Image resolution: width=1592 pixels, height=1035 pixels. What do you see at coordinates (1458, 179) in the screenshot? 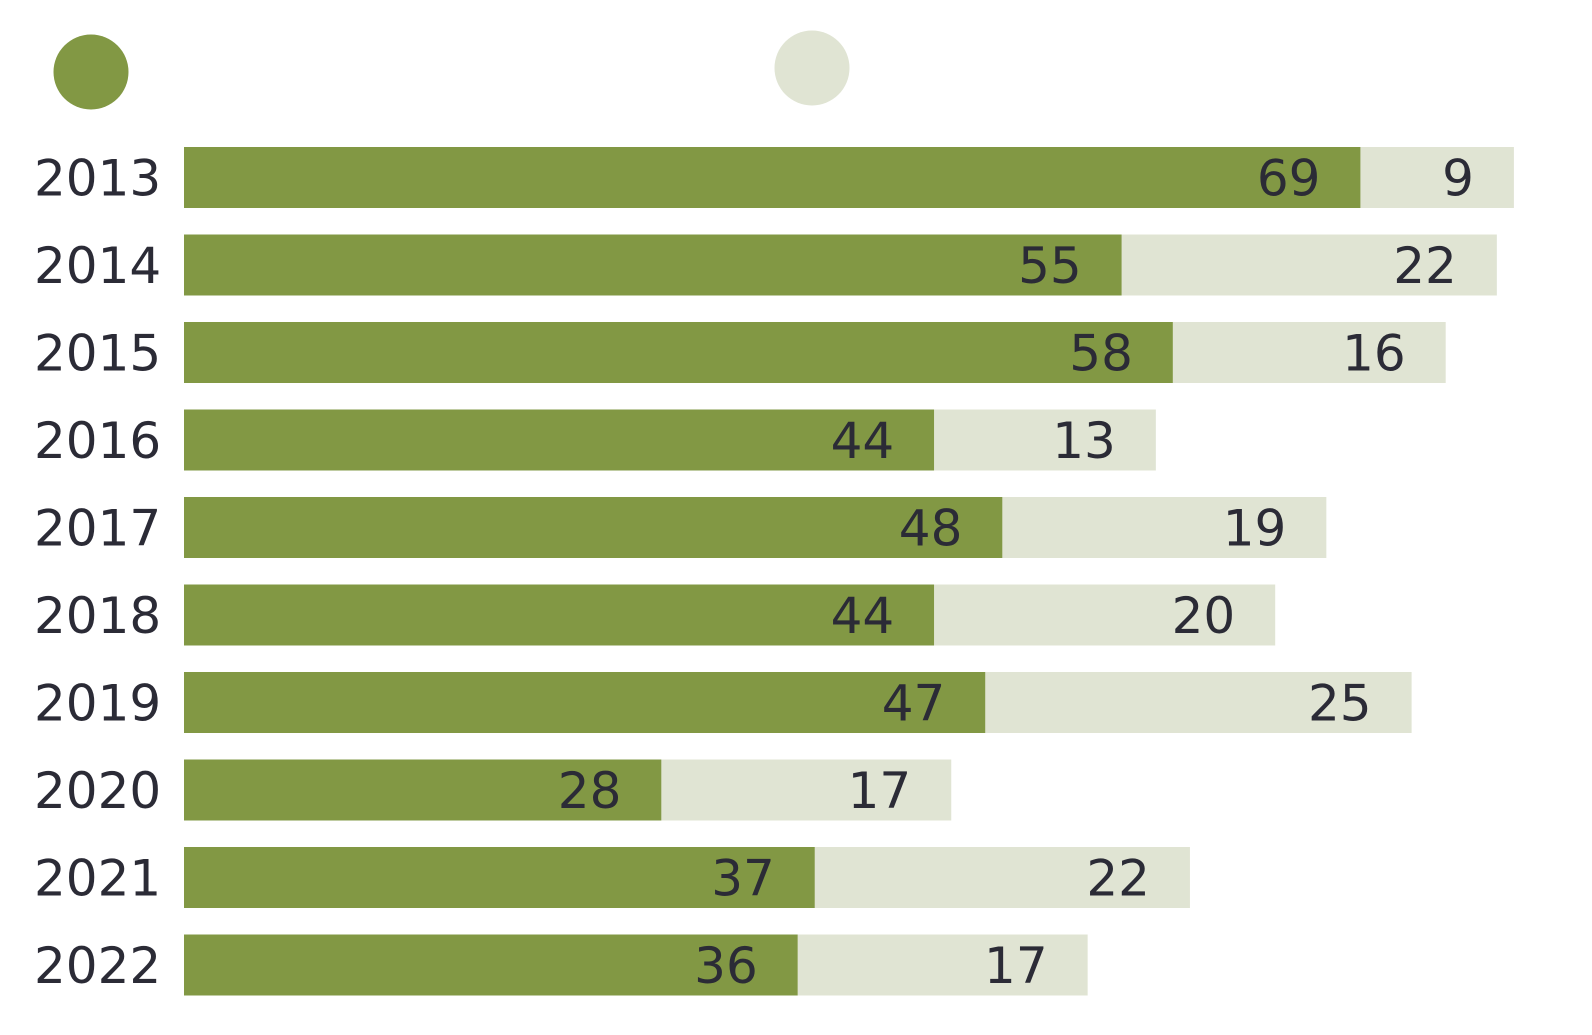
I see `data-label-series-2: 9` at bounding box center [1458, 179].